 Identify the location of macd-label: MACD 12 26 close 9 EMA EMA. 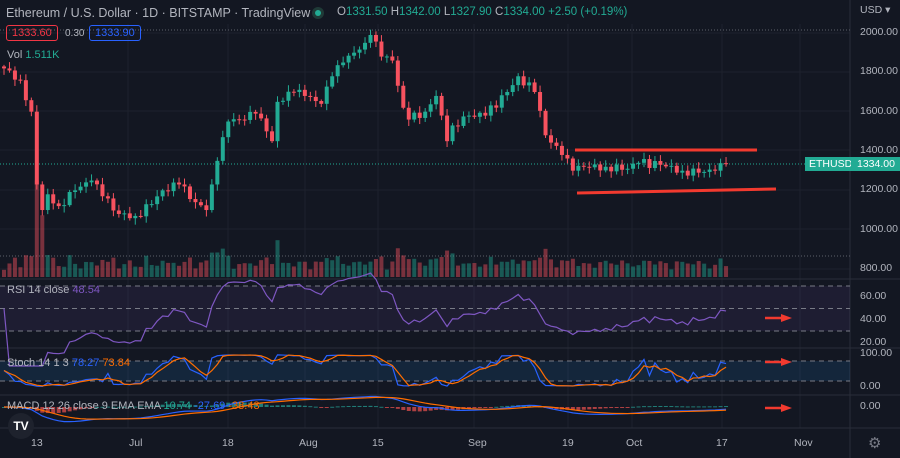
(84, 406).